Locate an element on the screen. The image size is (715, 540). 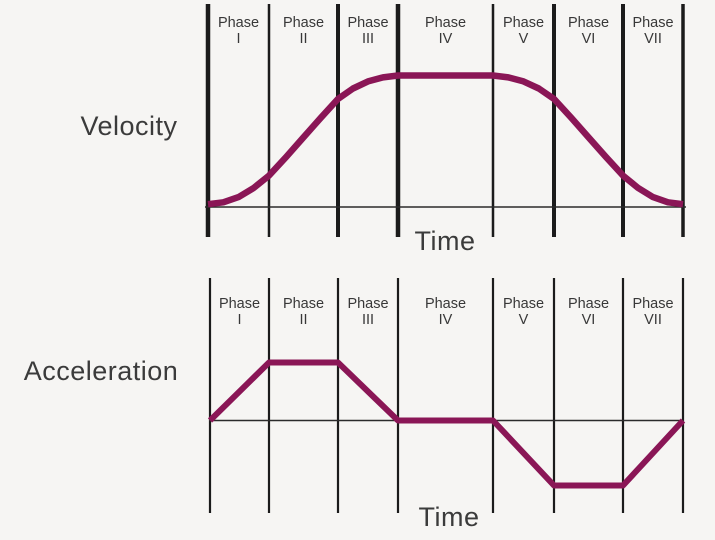
phase-label-top-iii: Phase III is located at coordinates (368, 31).